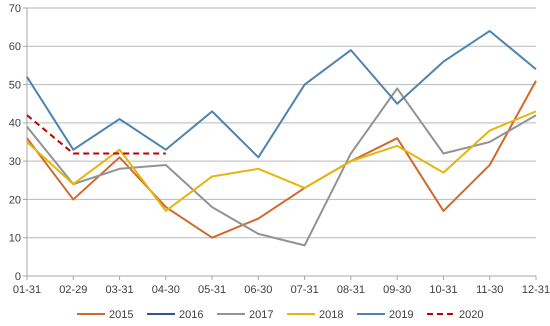 The height and width of the screenshot is (326, 550). I want to click on x-tick-label: 02-29, so click(73, 290).